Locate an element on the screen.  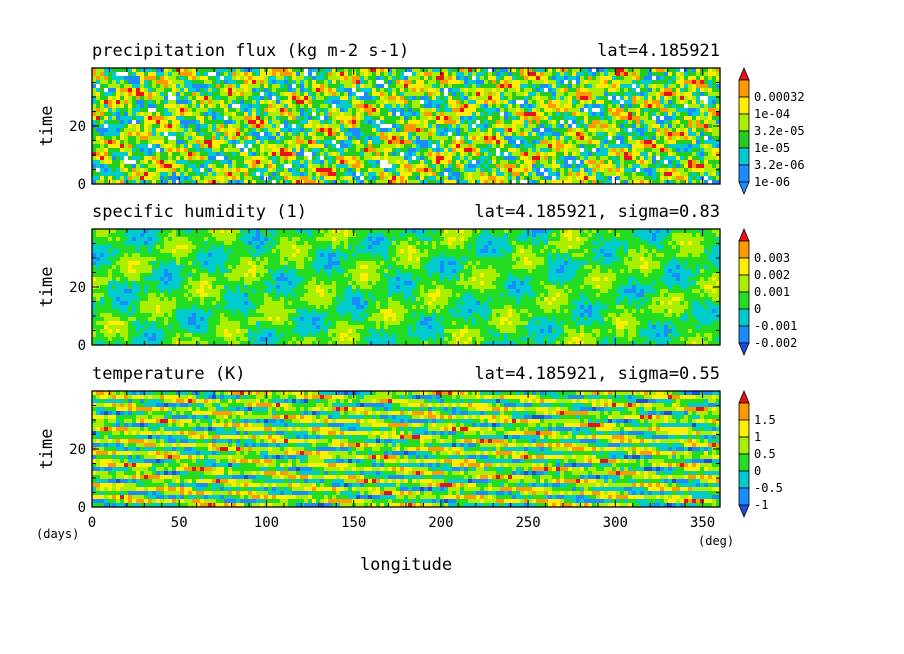
colorbar-label: 1.5 is located at coordinates (765, 420).